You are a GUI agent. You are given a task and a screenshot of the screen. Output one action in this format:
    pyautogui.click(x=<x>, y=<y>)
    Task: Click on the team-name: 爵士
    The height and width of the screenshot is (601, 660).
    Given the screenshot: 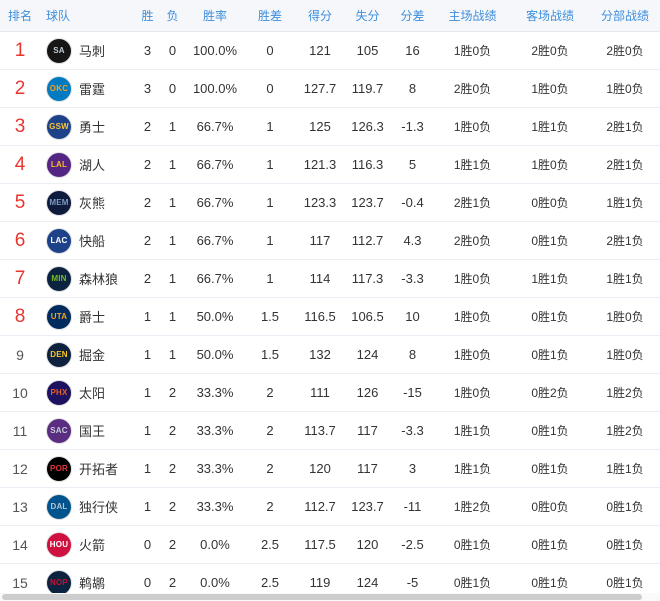 What is the action you would take?
    pyautogui.click(x=92, y=317)
    